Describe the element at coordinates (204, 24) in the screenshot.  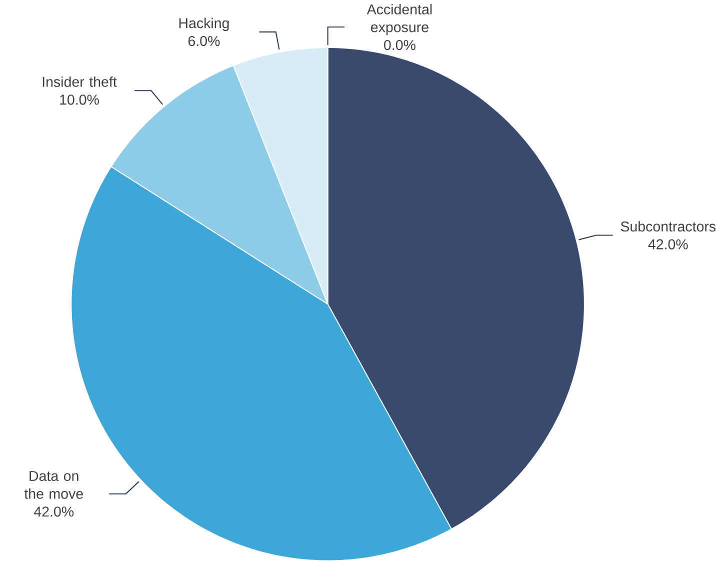
I see `slice-label: Hacking` at that location.